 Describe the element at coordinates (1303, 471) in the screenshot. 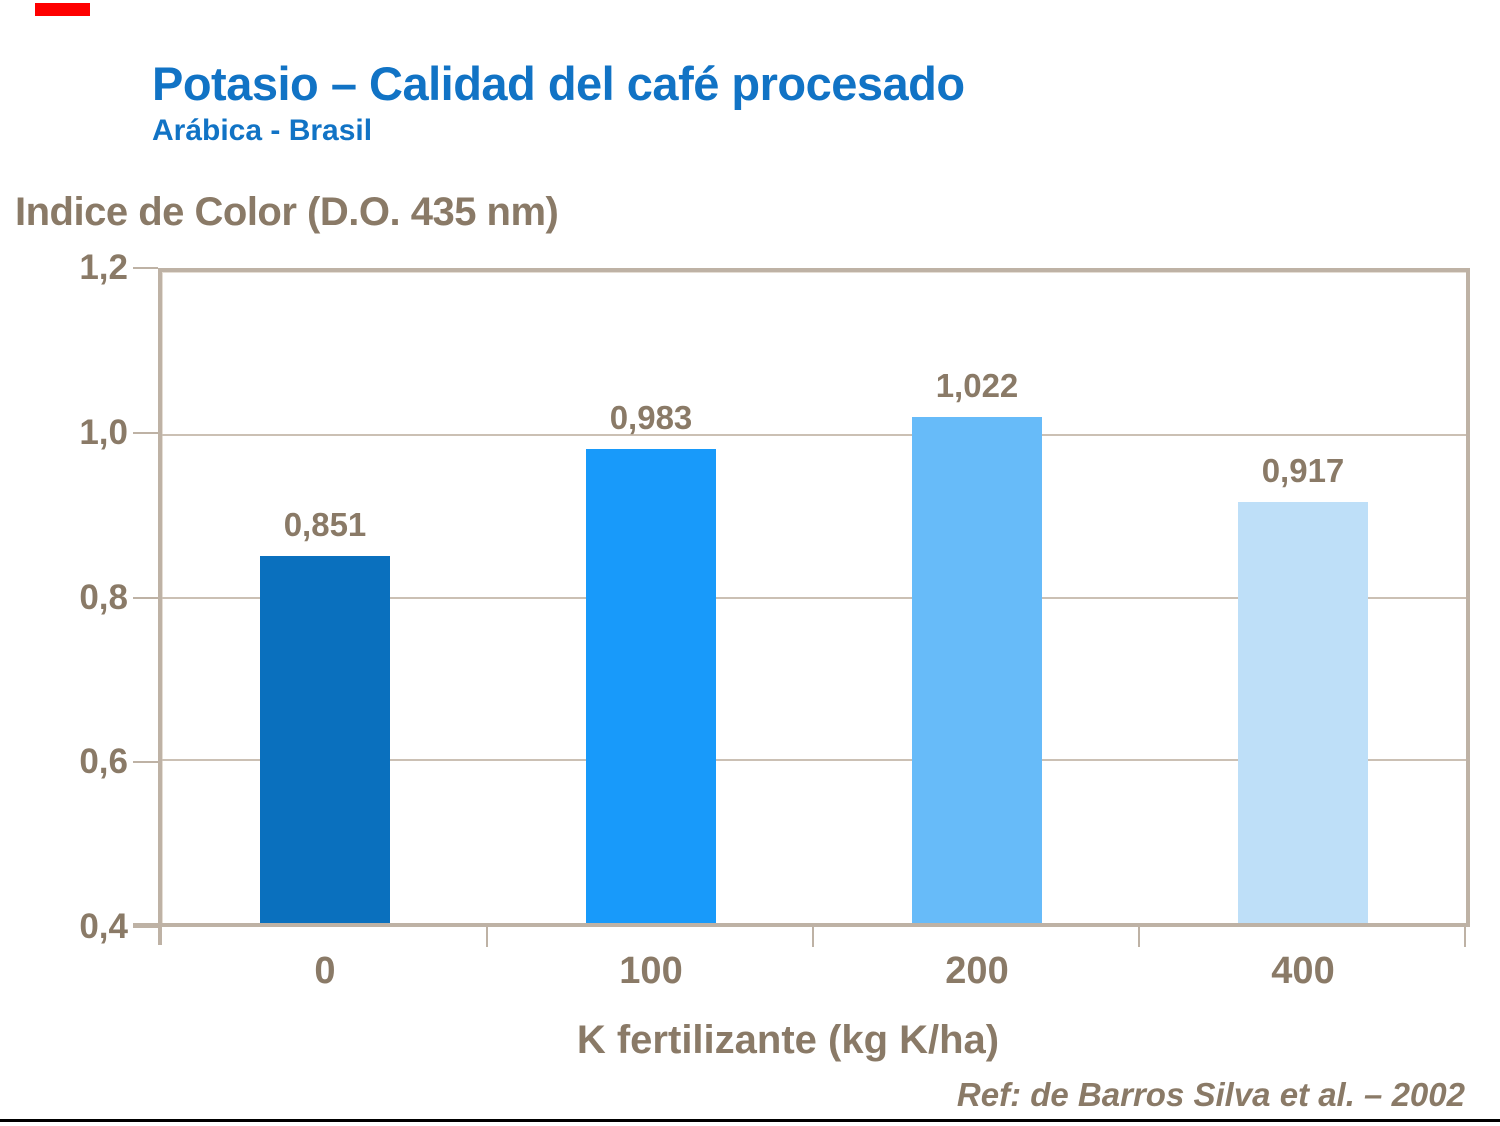

I see `bar-value-label: 0,917` at that location.